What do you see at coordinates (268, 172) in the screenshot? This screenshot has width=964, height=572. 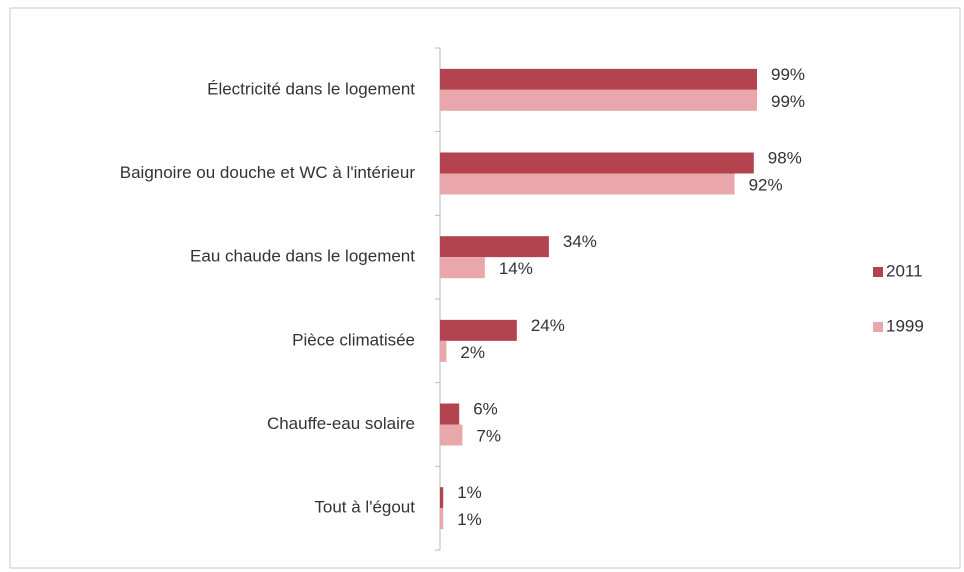 I see `category-label: Baignoire ou douche et WC à l'intérieur` at bounding box center [268, 172].